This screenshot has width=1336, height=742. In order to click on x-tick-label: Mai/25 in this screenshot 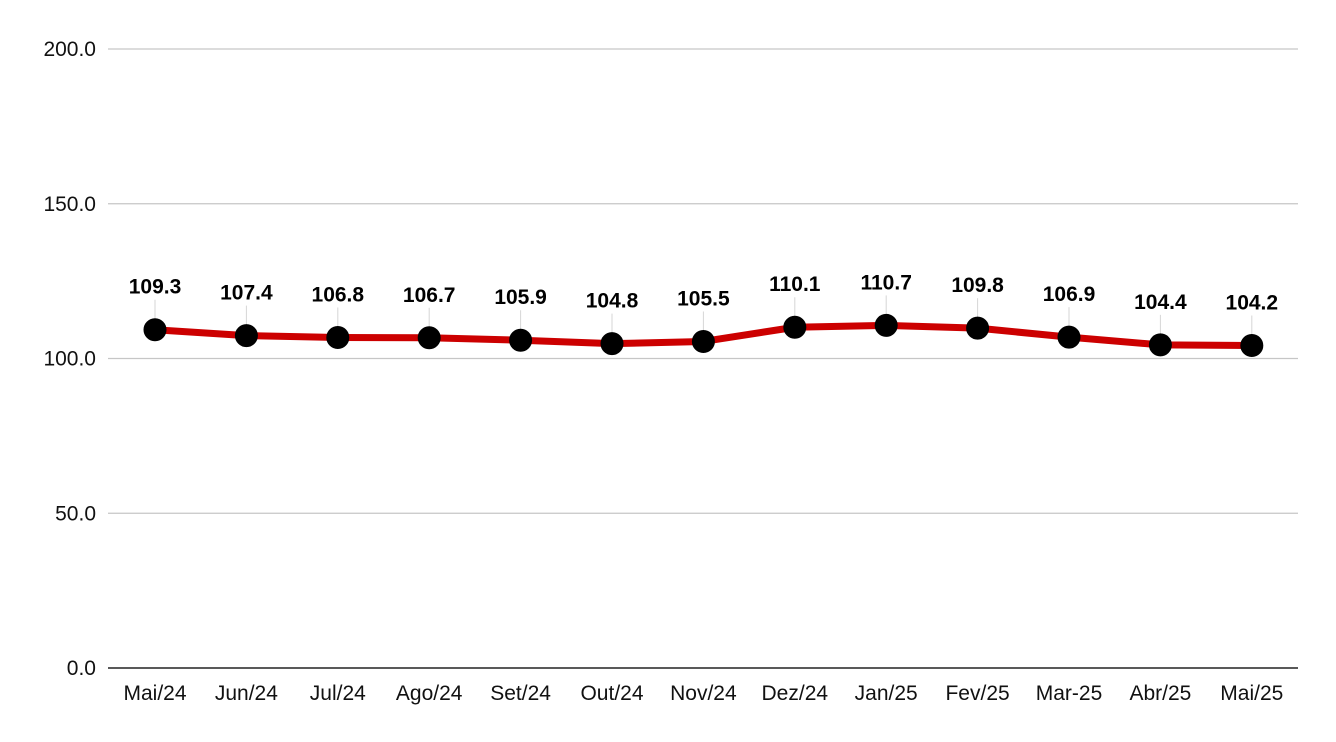, I will do `click(1251, 693)`.